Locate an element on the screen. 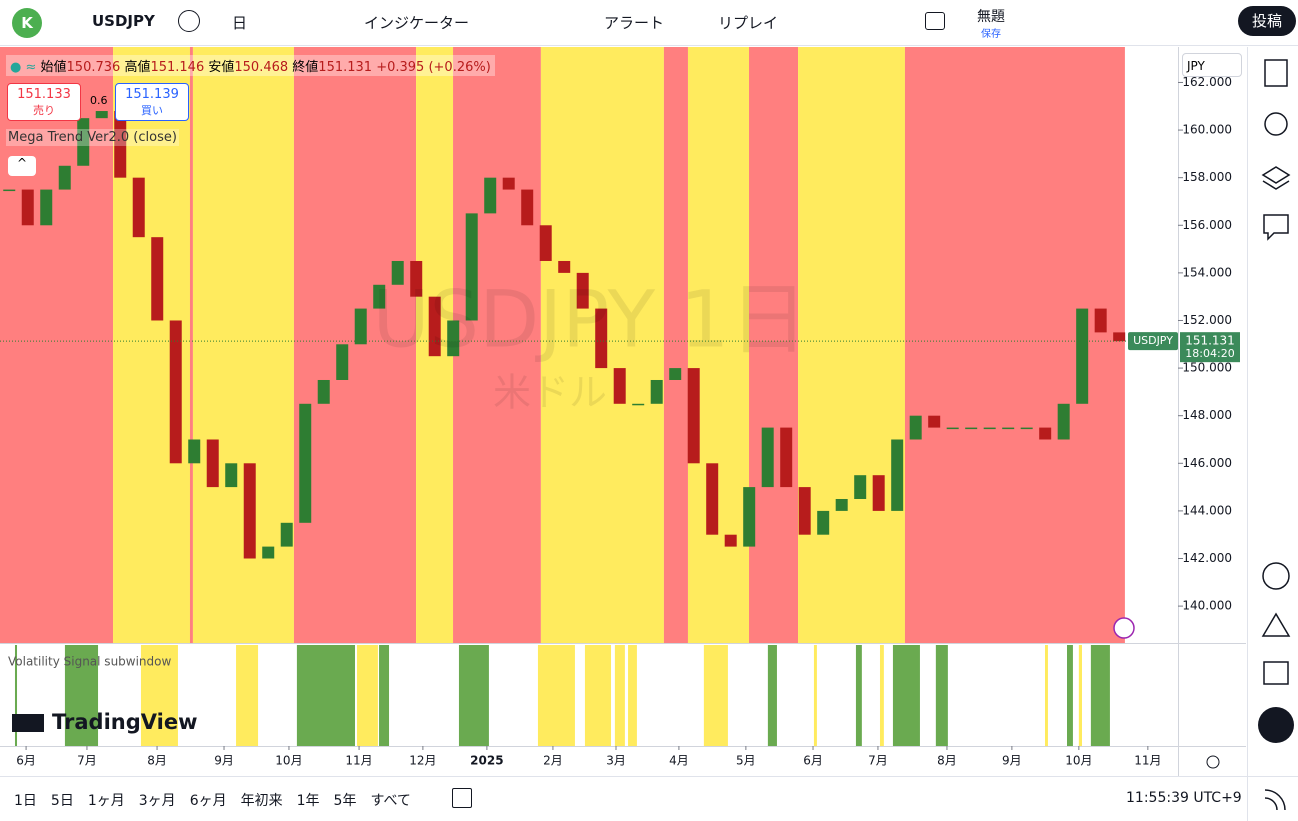  buy-label: 買い is located at coordinates (152, 110).